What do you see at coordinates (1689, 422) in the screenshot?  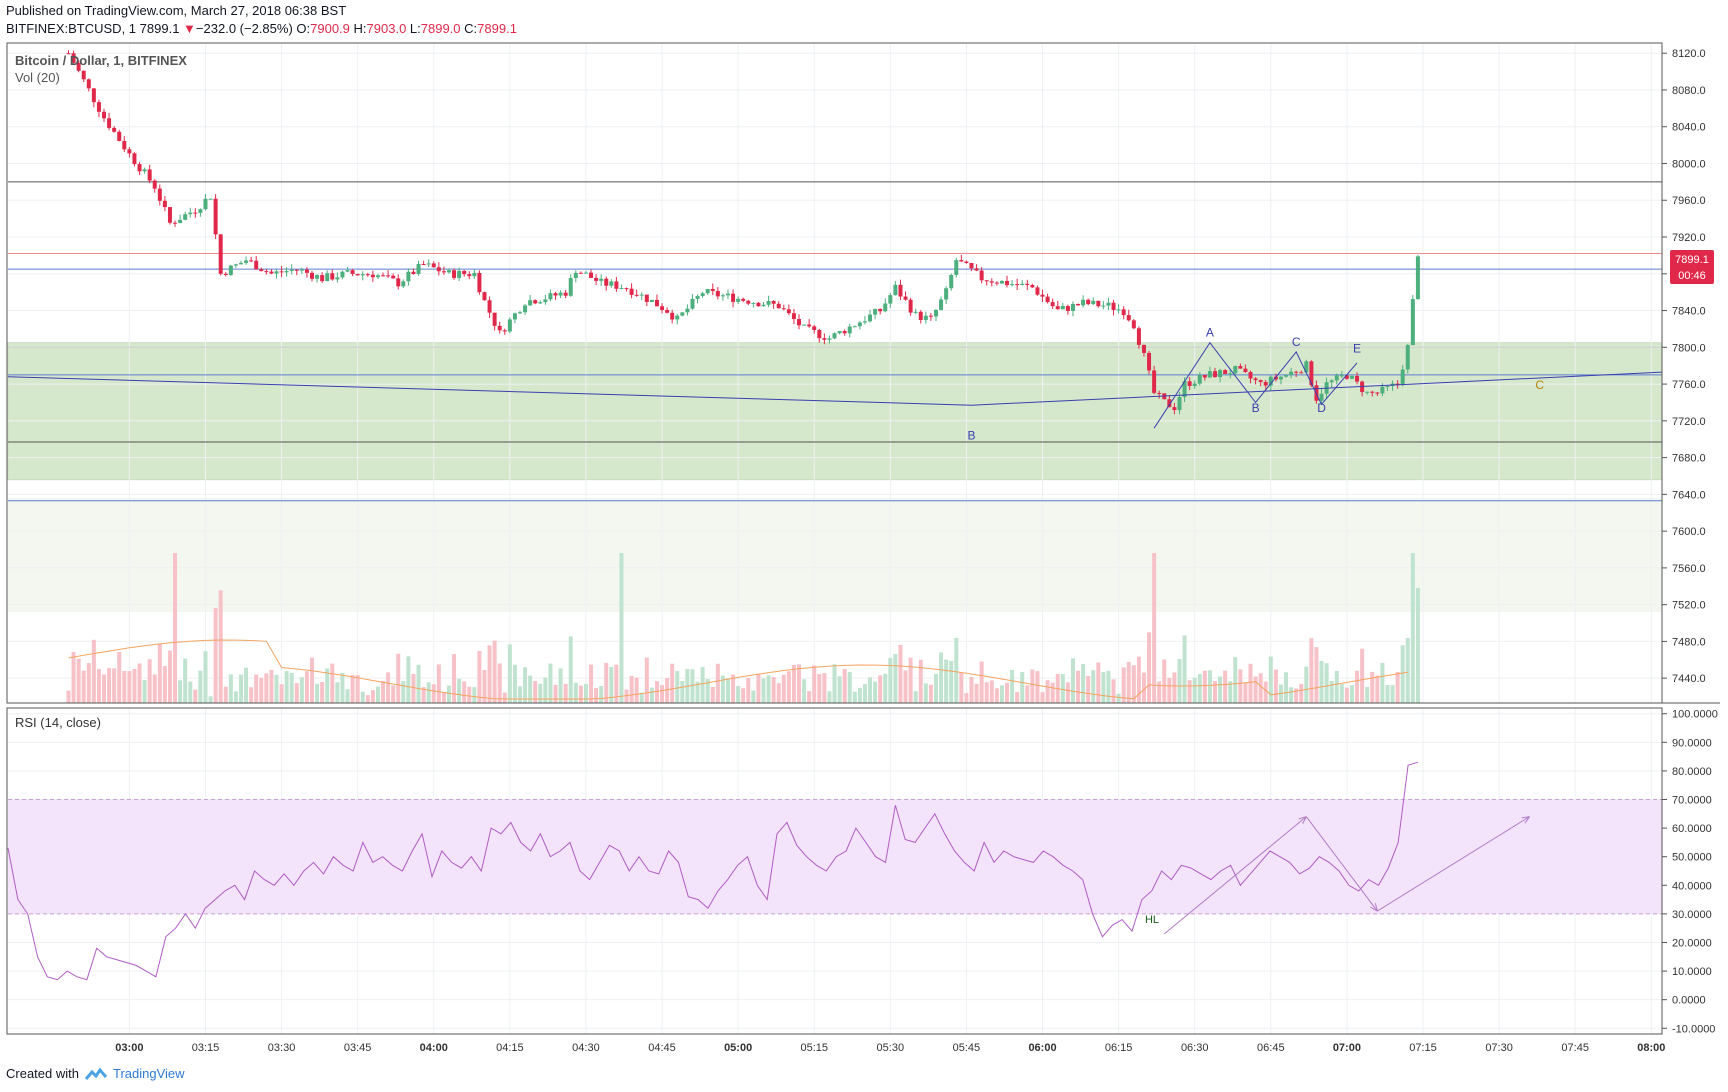 I see `y-tick-label: 7720.0` at bounding box center [1689, 422].